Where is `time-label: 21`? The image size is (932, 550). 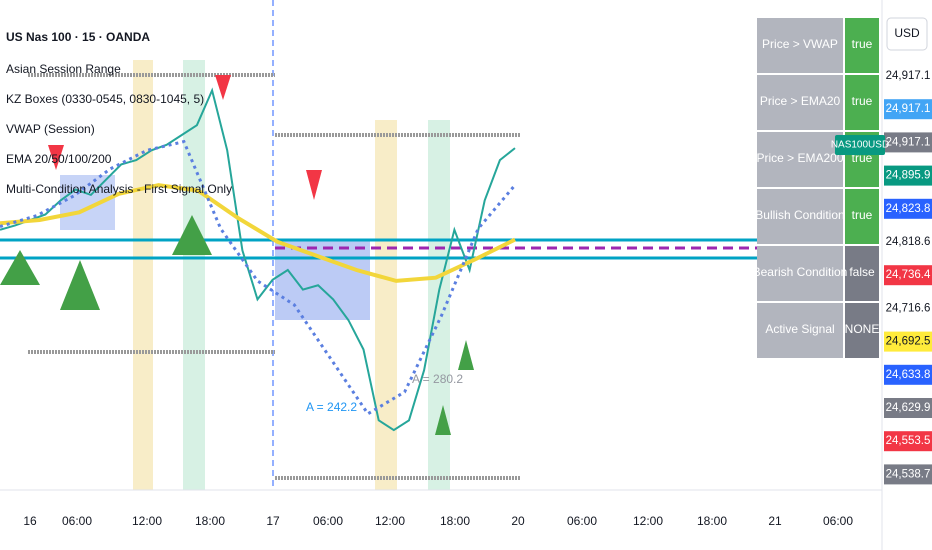
time-label: 21 is located at coordinates (775, 521).